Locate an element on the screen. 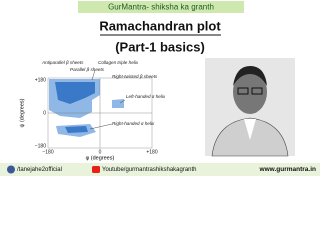 The height and width of the screenshot is (240, 320). title-line-1: Ramachandran plot is located at coordinates (160, 25).